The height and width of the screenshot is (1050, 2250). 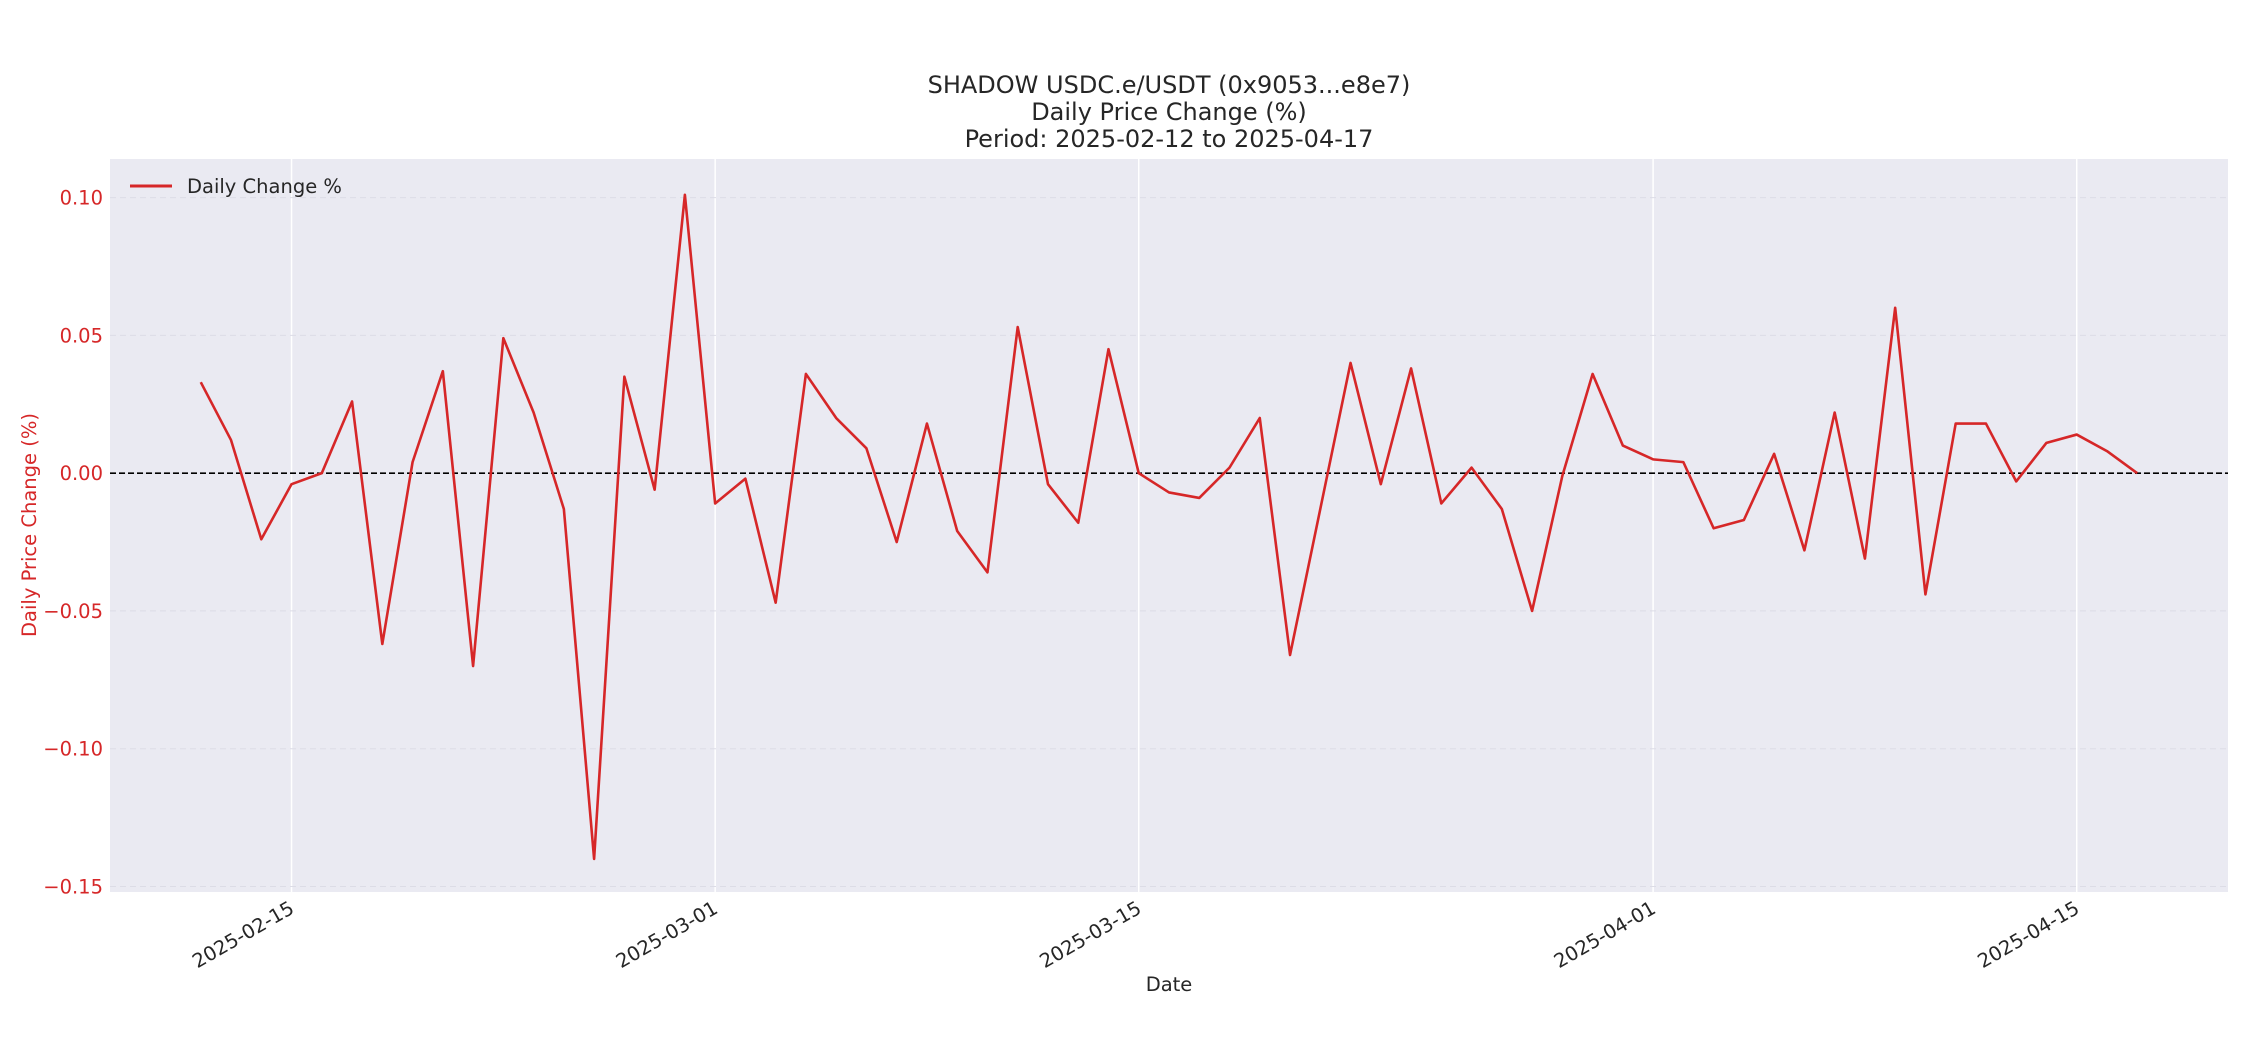 I want to click on chart-title-line-3: Period: 2025-02-12 to 2025-04-17, so click(x=1169, y=139).